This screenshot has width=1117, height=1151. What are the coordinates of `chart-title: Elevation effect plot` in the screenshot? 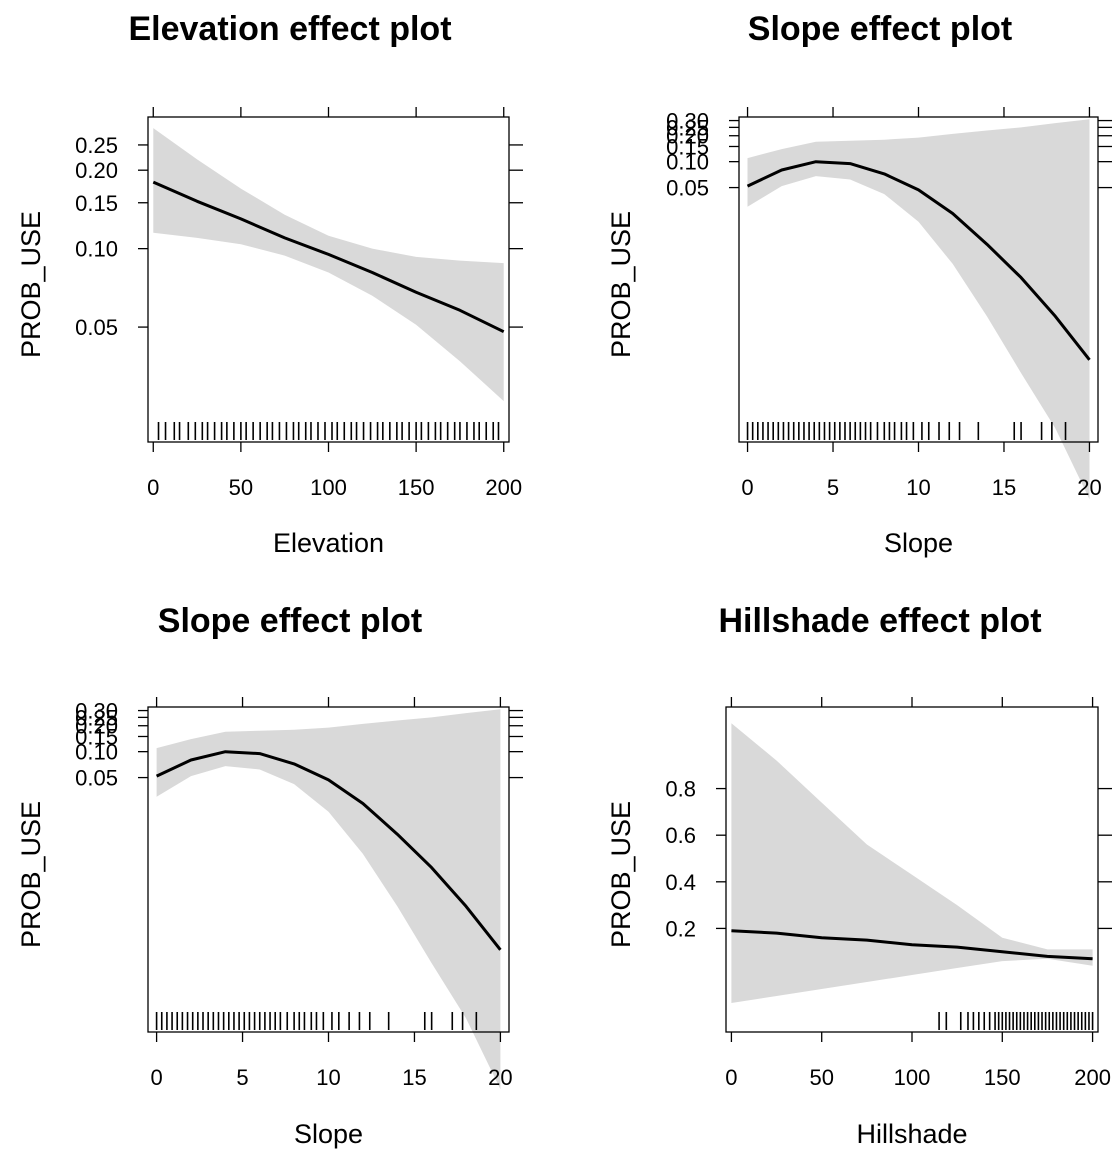 It's located at (289, 29).